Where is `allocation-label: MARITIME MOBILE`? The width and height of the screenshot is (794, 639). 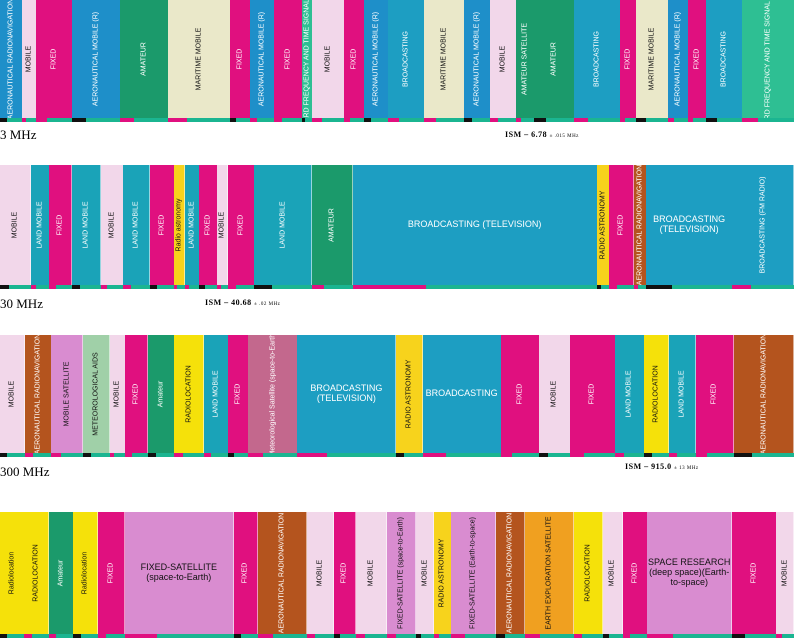 allocation-label: MARITIME MOBILE is located at coordinates (652, 59).